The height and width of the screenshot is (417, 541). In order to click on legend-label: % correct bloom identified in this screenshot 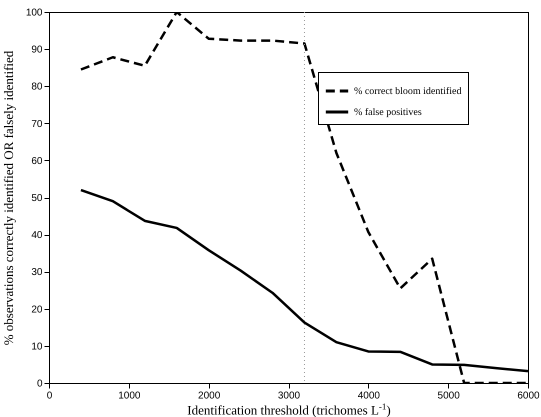, I will do `click(408, 91)`.